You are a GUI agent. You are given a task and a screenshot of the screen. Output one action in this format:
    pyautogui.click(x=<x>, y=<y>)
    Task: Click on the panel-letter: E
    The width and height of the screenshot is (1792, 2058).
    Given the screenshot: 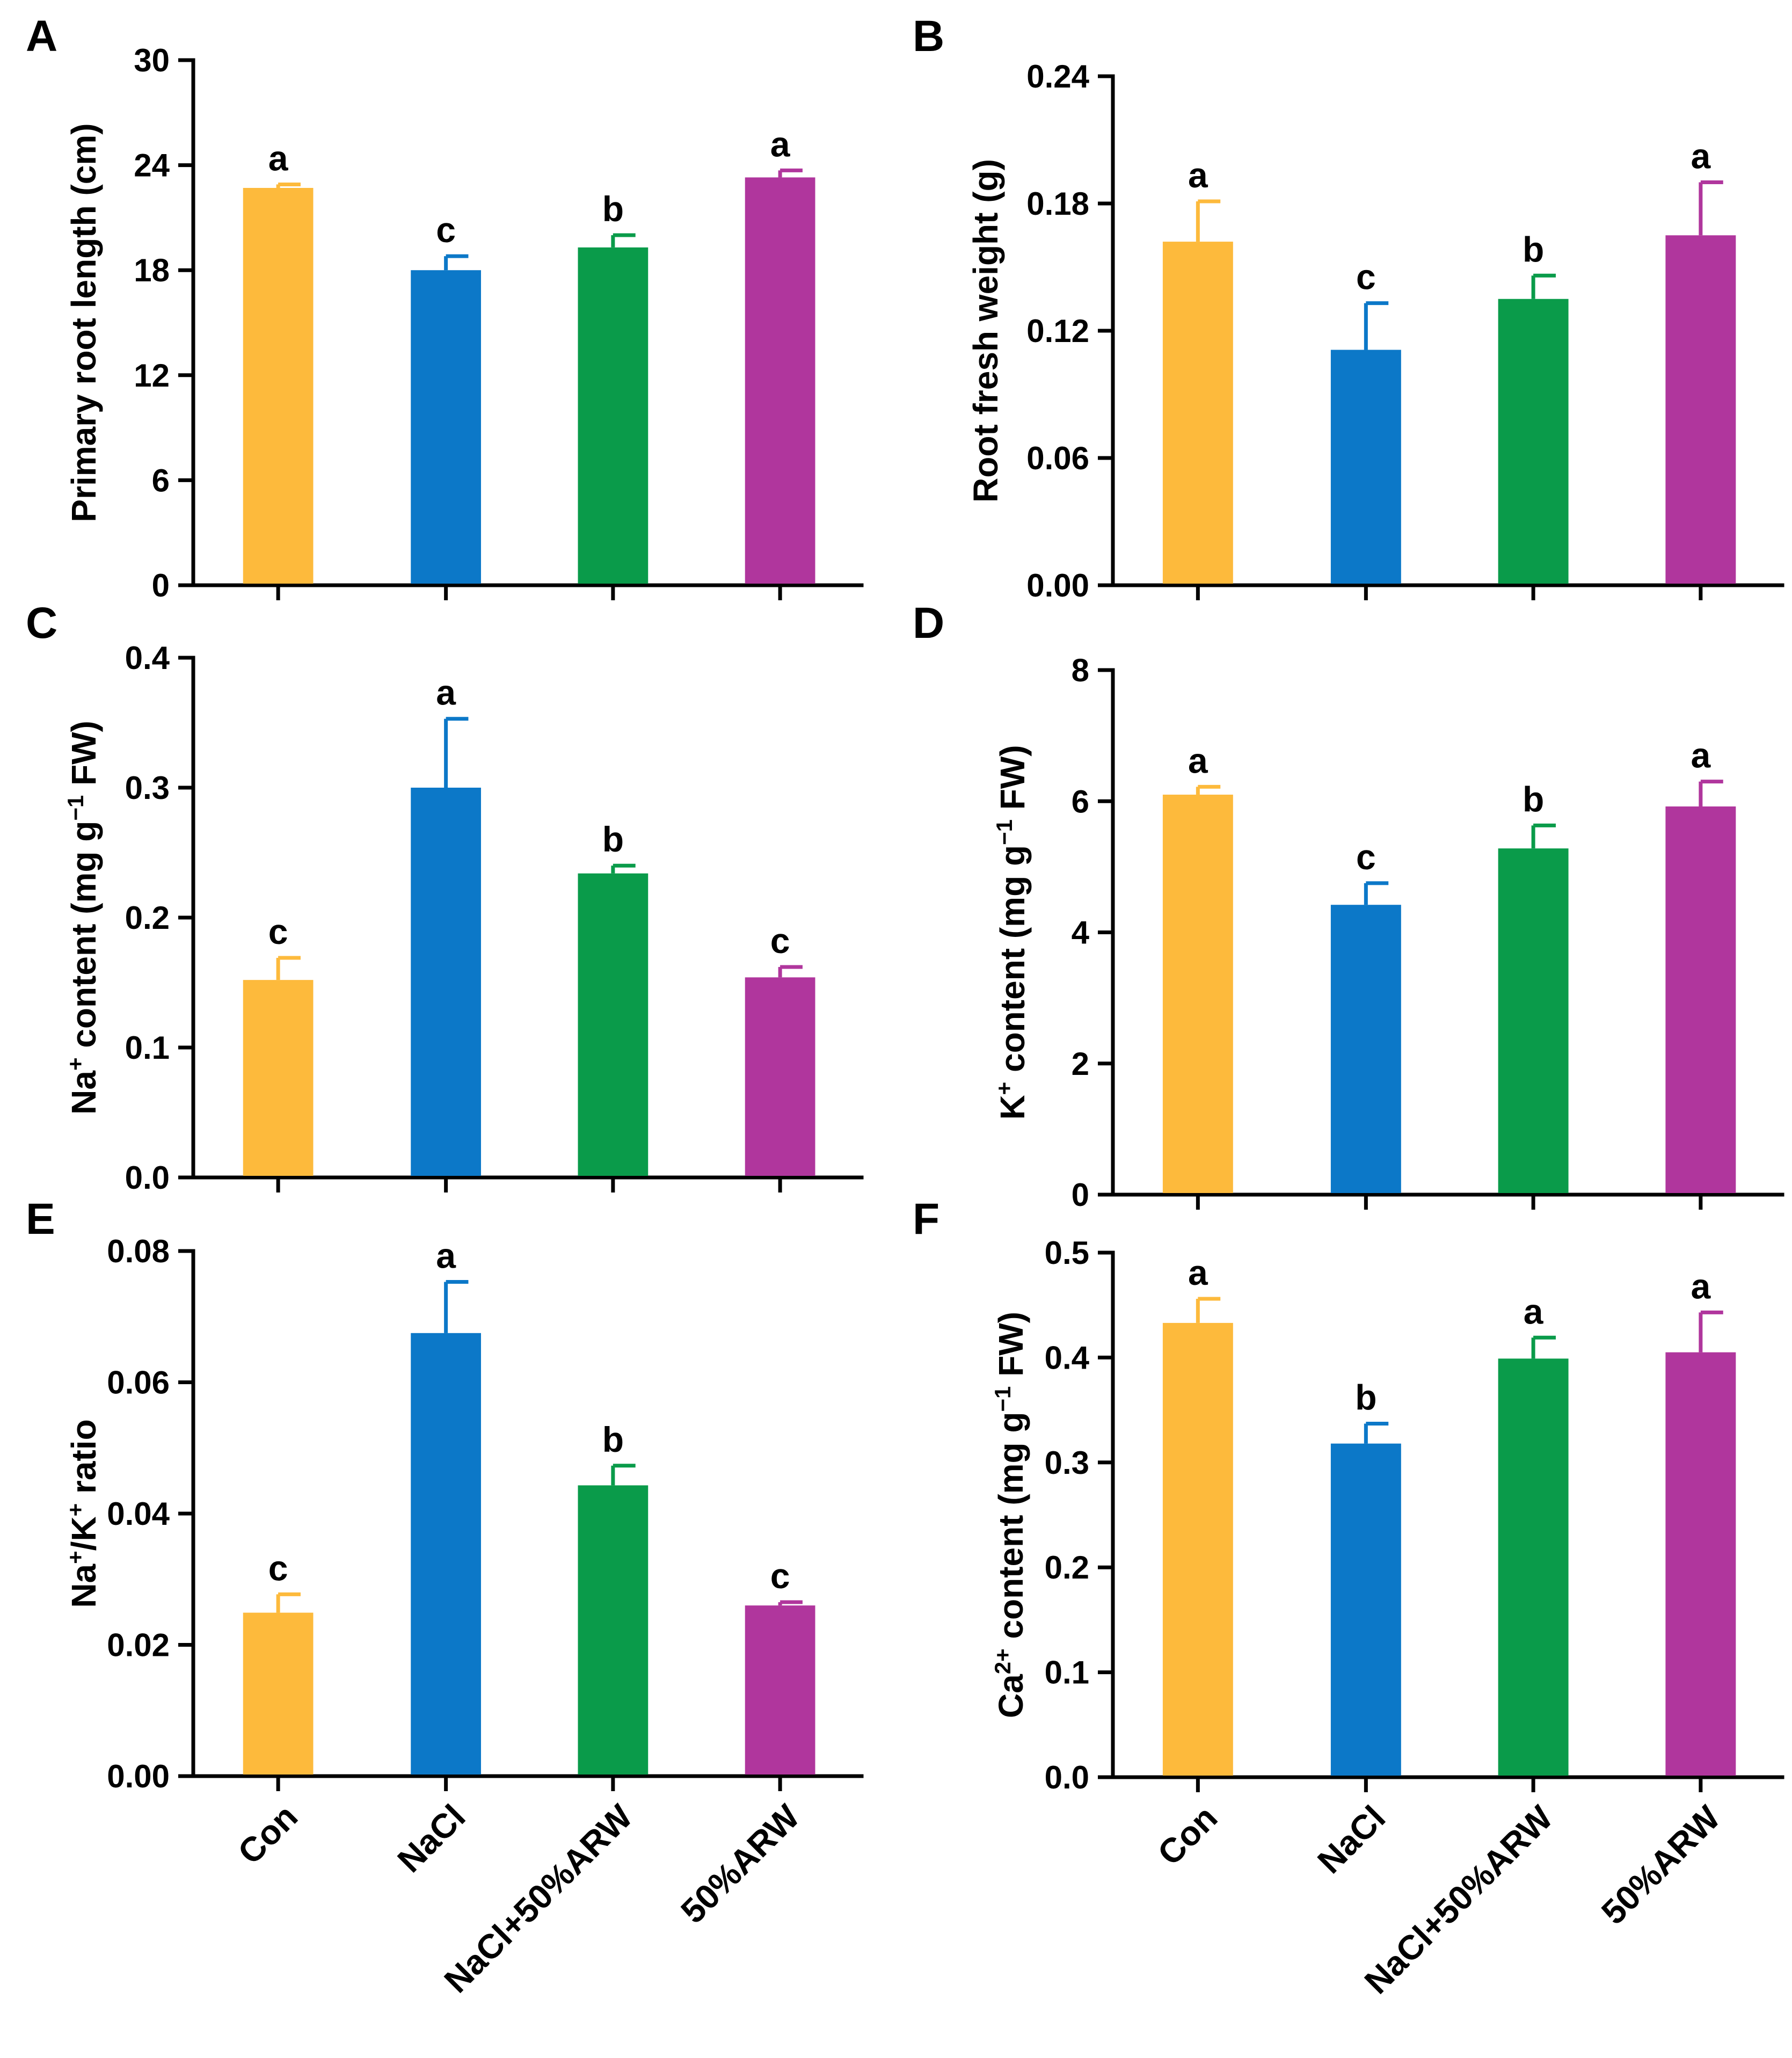 What is the action you would take?
    pyautogui.click(x=40, y=1219)
    